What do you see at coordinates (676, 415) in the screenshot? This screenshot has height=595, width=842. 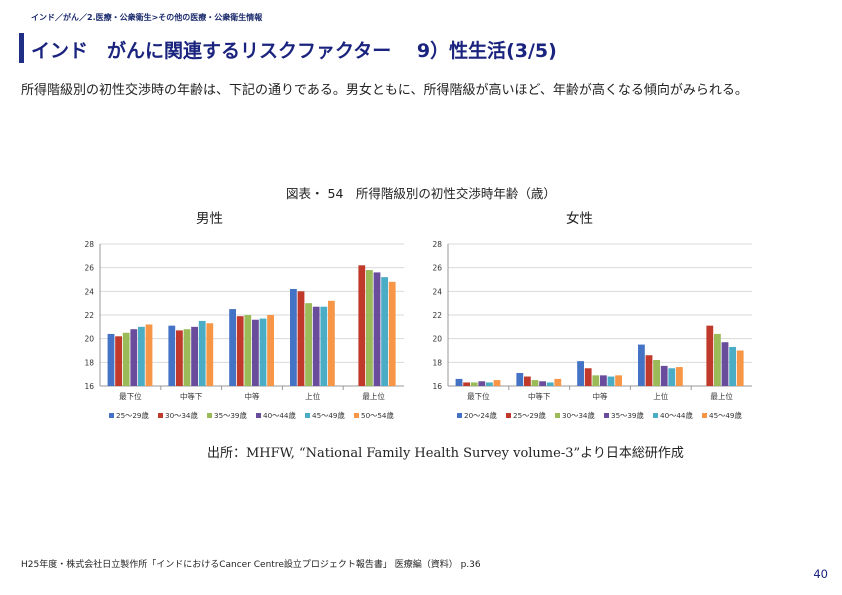 I see `female-legend-label: 40～44歳` at bounding box center [676, 415].